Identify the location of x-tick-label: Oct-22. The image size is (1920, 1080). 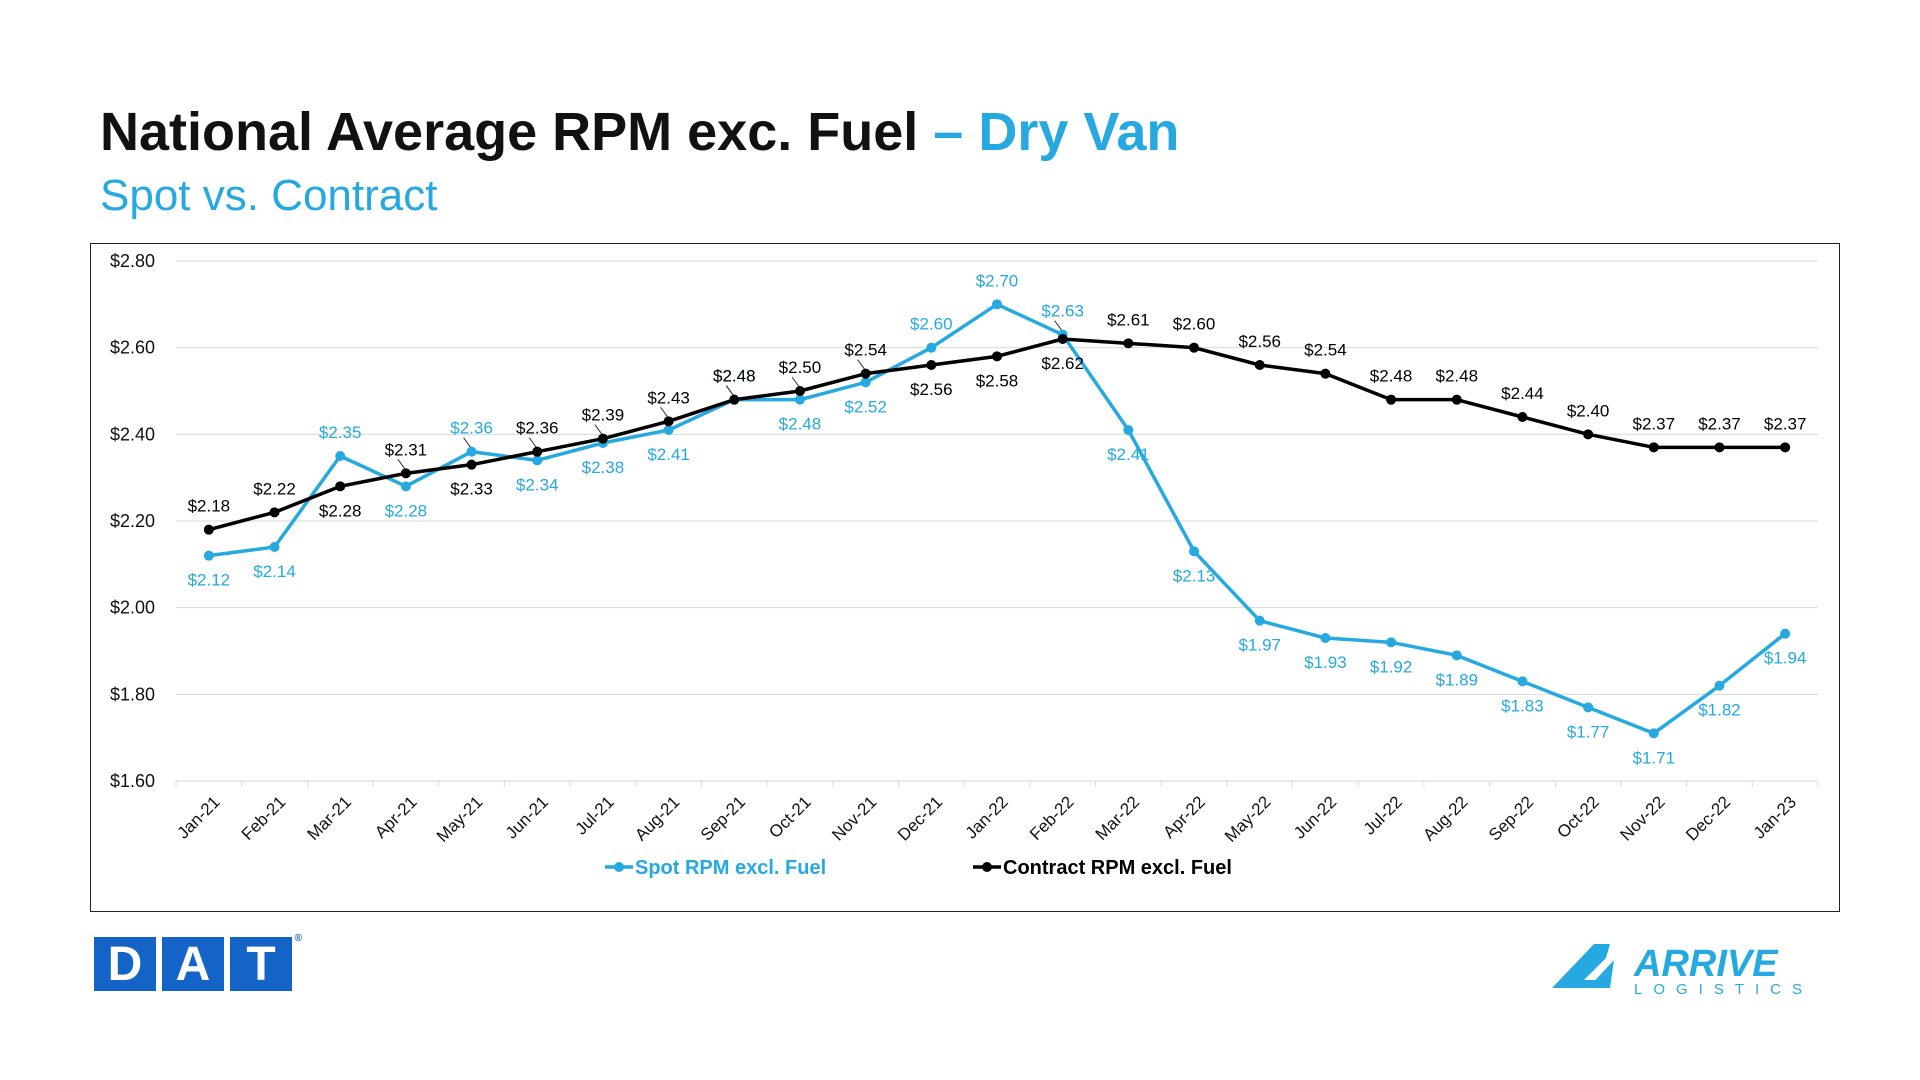
(1578, 817).